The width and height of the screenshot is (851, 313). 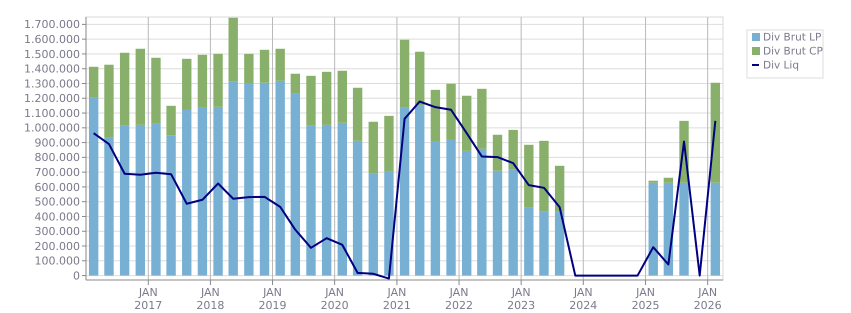 What do you see at coordinates (76, 275) in the screenshot?
I see `y-tick-label: 0` at bounding box center [76, 275].